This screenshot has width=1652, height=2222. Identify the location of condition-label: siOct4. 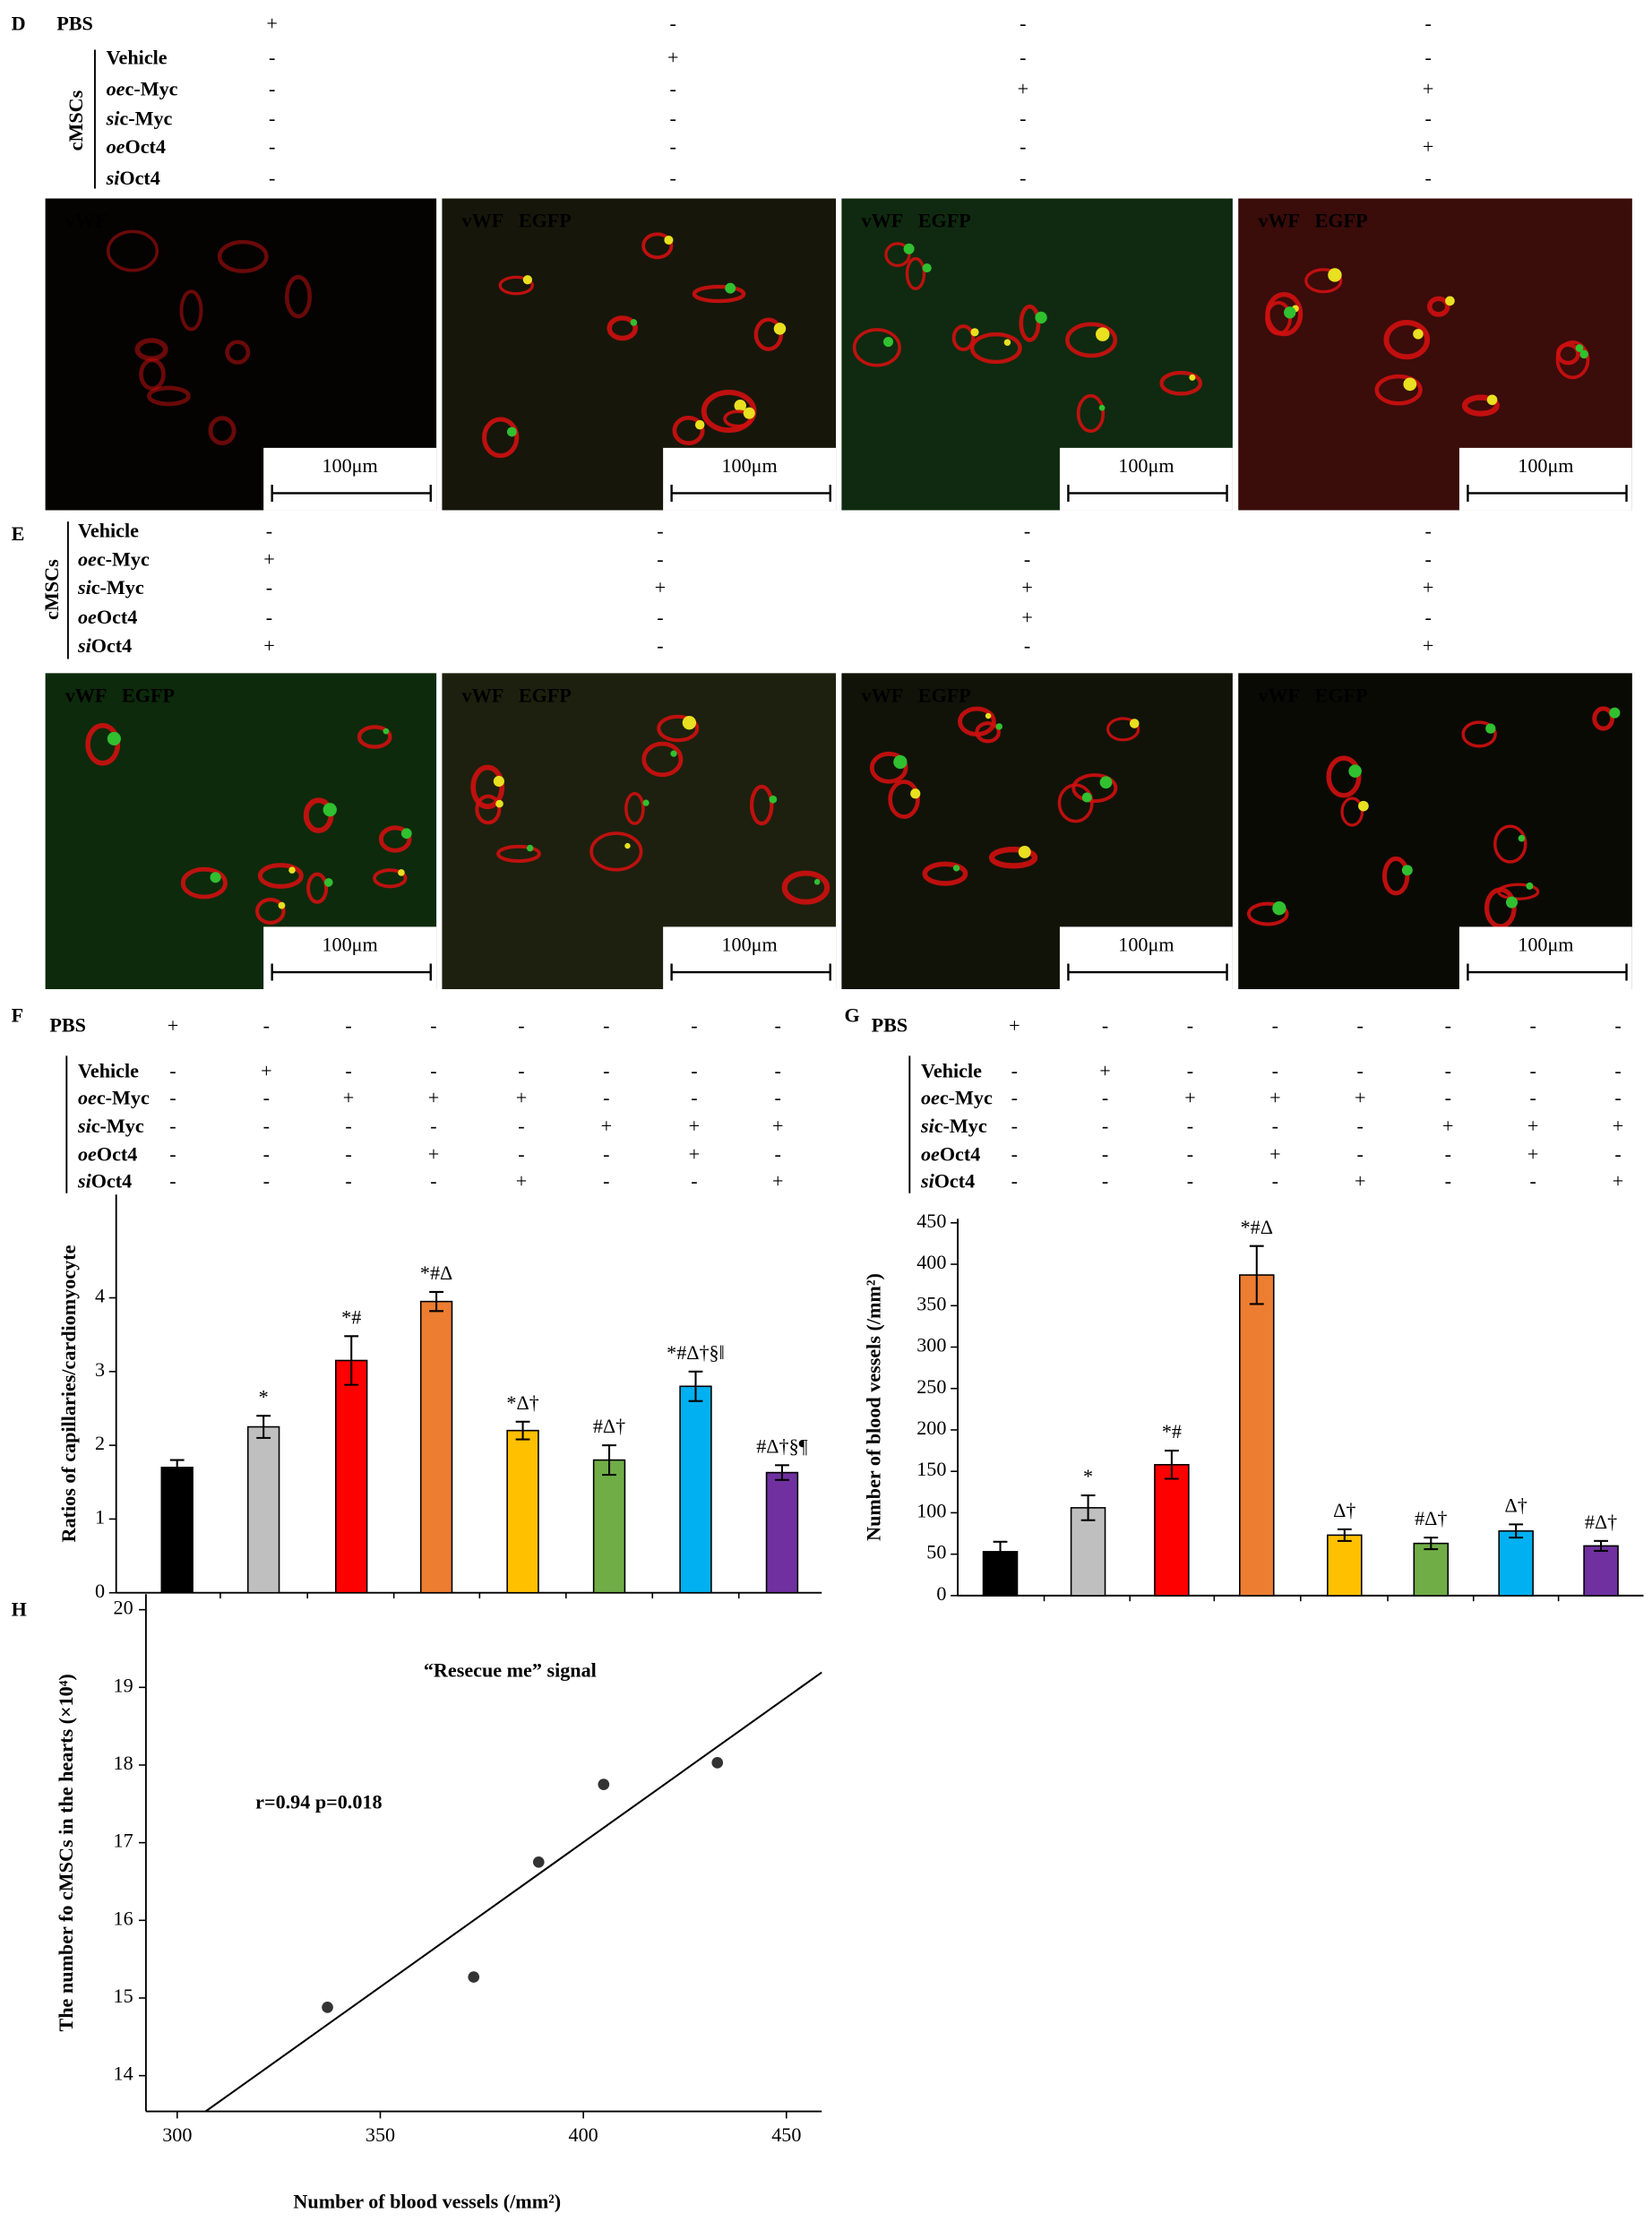
(104, 1181).